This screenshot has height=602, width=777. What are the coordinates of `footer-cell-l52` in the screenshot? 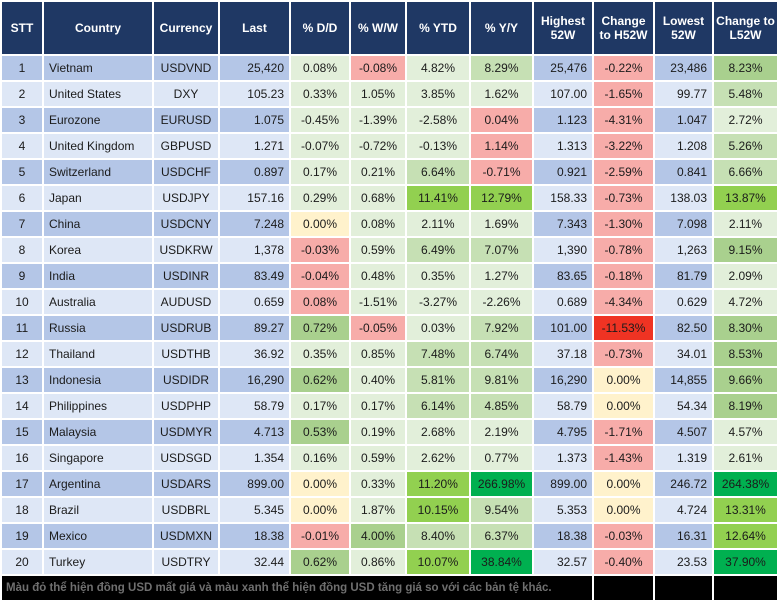 It's located at (745, 588).